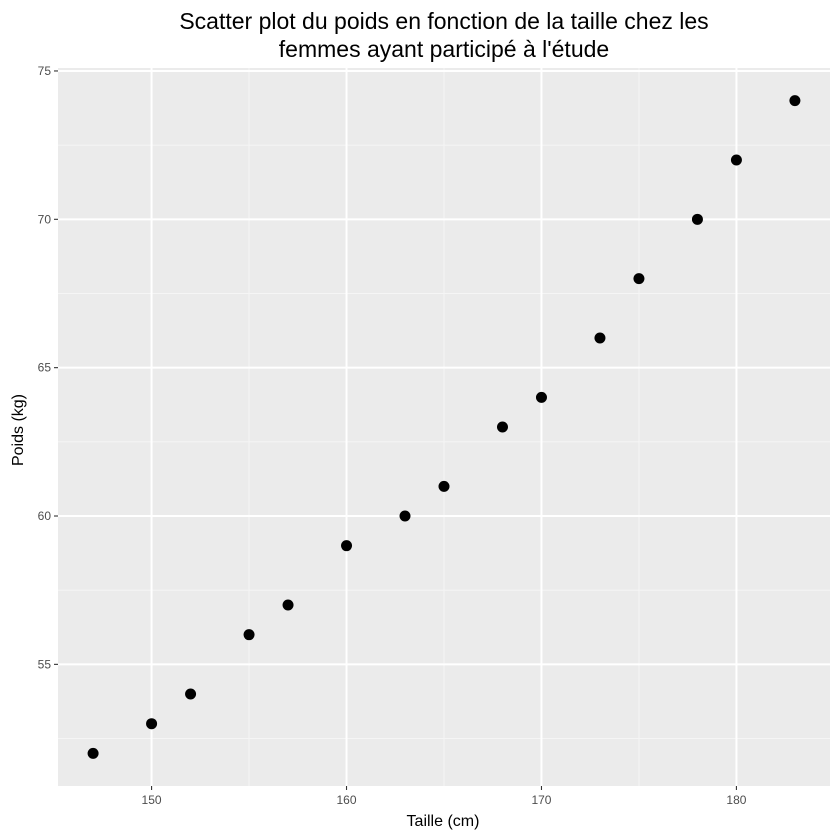 The width and height of the screenshot is (840, 840). What do you see at coordinates (736, 800) in the screenshot?
I see `x-tick-label: 180` at bounding box center [736, 800].